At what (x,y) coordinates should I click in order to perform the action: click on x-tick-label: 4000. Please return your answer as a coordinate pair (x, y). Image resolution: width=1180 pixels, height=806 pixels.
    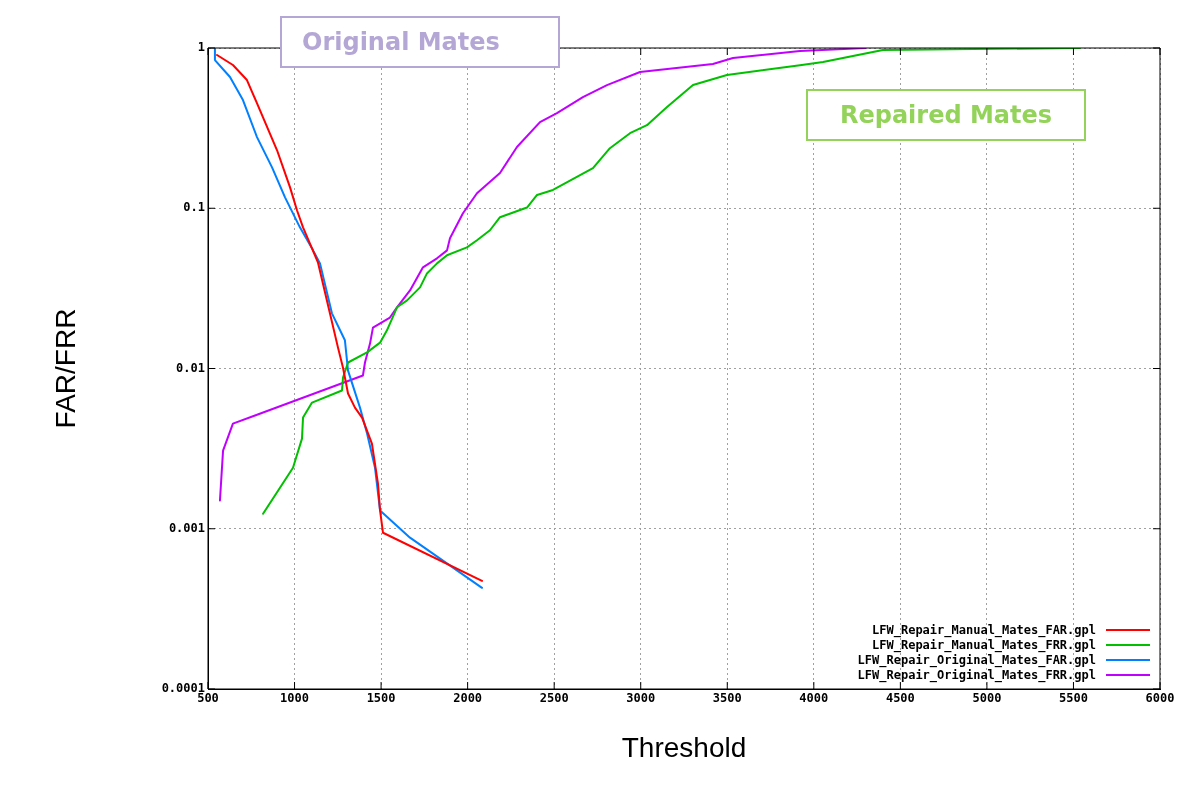
    Looking at the image, I should click on (814, 698).